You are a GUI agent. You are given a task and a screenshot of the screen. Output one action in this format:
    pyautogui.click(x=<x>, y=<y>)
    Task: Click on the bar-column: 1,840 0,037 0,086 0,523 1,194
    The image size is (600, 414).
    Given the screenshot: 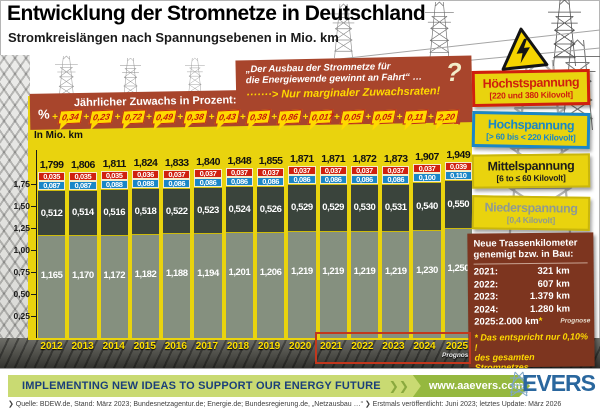 What is the action you would take?
    pyautogui.click(x=208, y=243)
    